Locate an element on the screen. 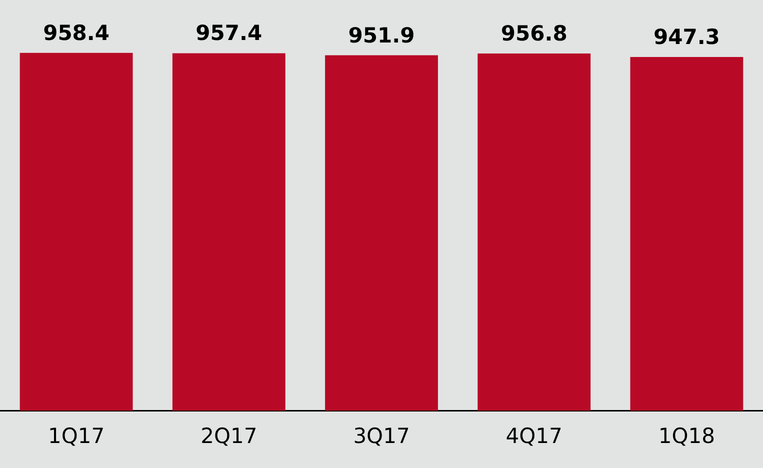  x-tick-label: 1Q18 is located at coordinates (687, 436).